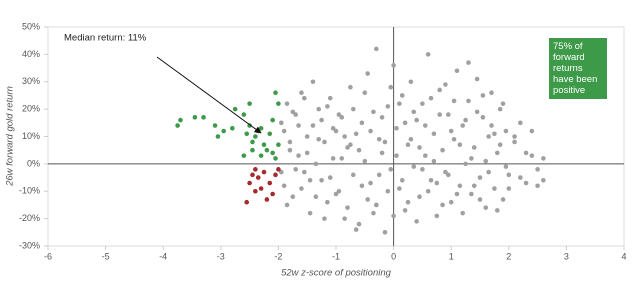 The width and height of the screenshot is (640, 298). Describe the element at coordinates (163, 256) in the screenshot. I see `x-tick-label: -4` at that location.